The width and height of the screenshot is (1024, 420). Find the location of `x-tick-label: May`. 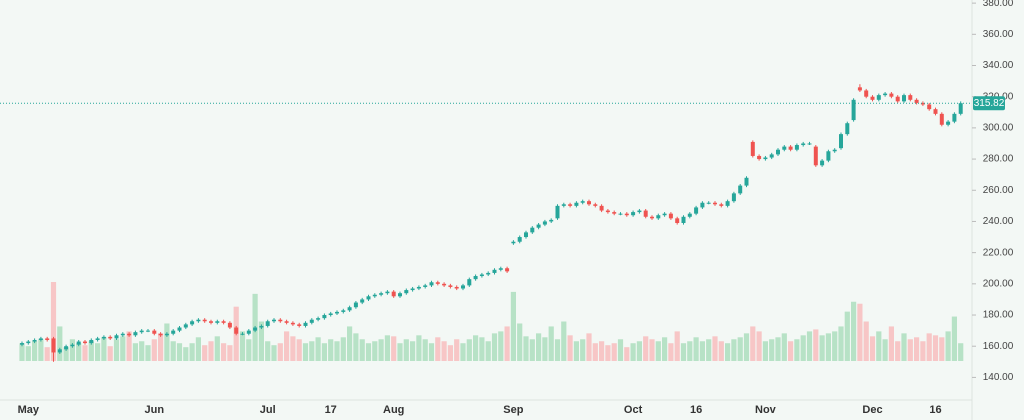

x-tick-label: May is located at coordinates (29, 410).